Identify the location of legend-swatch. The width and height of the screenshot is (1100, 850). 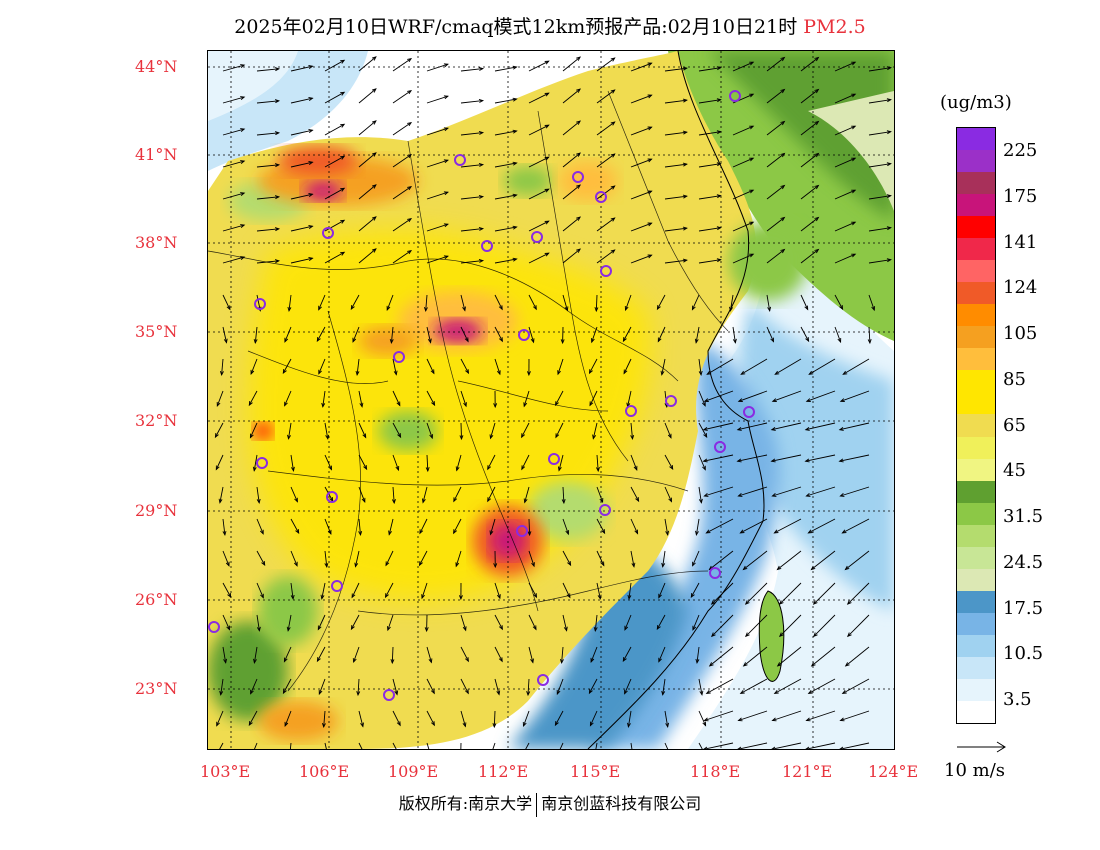
(976, 293).